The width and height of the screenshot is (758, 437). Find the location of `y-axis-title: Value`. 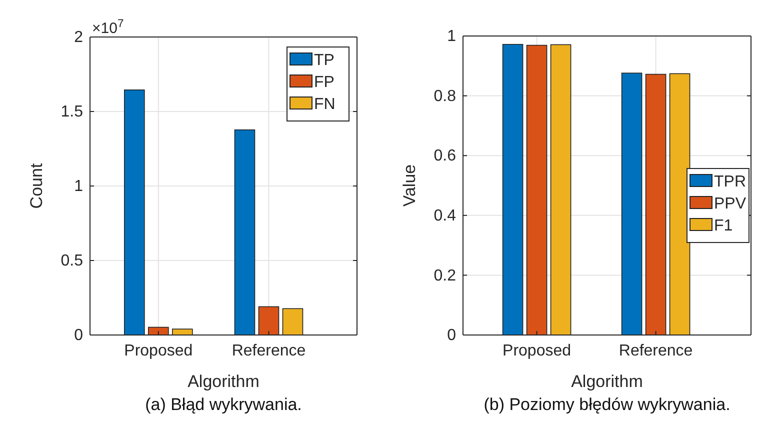

y-axis-title: Value is located at coordinates (409, 185).